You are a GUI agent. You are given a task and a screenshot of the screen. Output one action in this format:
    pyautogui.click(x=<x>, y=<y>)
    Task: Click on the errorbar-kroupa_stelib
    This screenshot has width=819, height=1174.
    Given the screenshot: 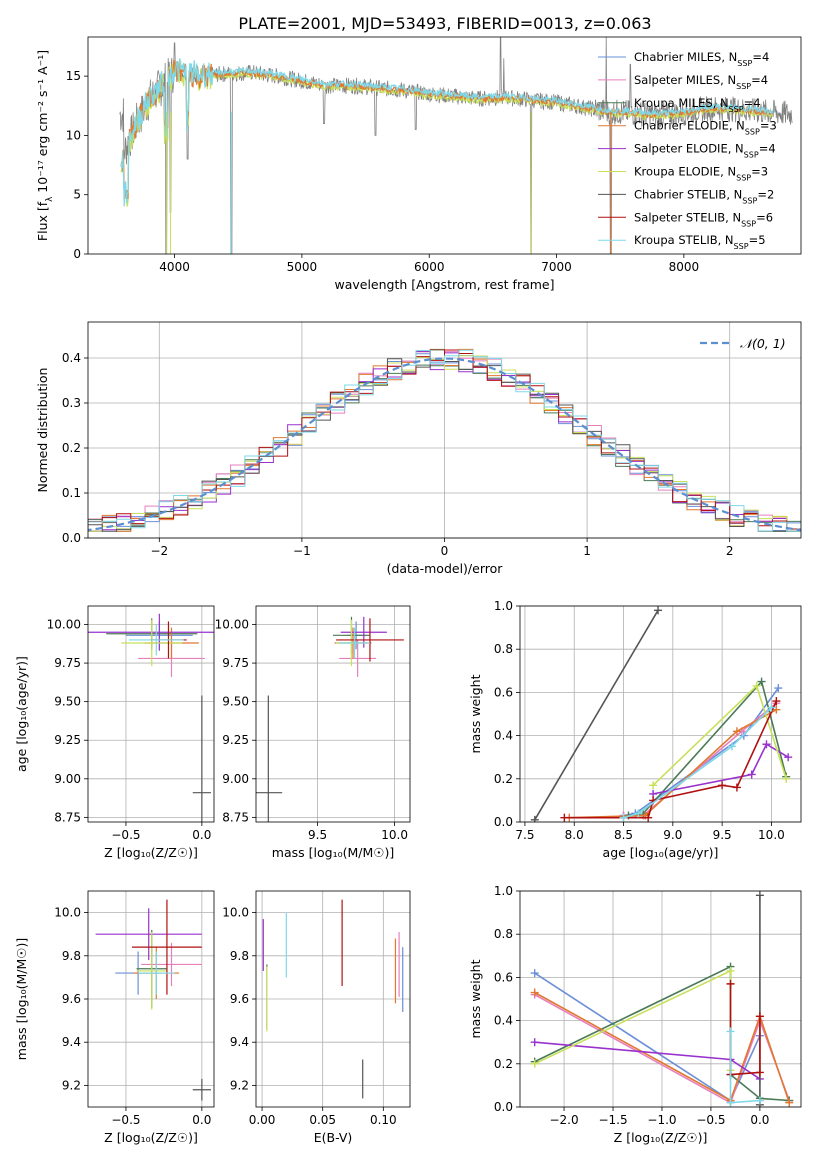 What is the action you would take?
    pyautogui.click(x=156, y=973)
    